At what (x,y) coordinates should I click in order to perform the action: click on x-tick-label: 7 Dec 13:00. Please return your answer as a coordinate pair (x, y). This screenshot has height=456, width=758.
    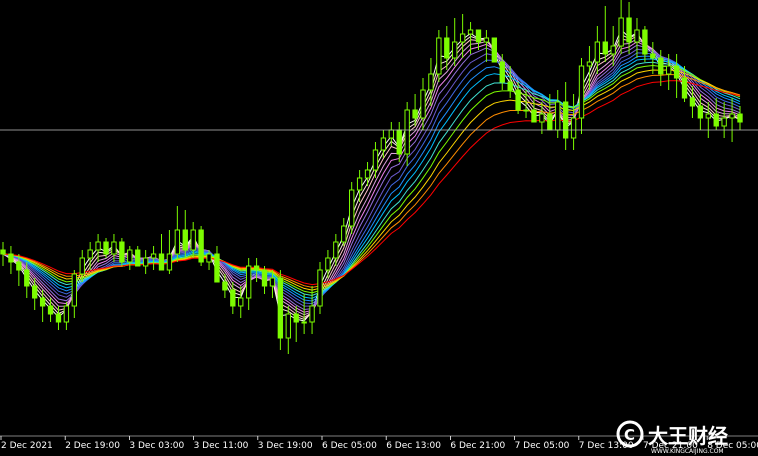
    Looking at the image, I should click on (606, 446).